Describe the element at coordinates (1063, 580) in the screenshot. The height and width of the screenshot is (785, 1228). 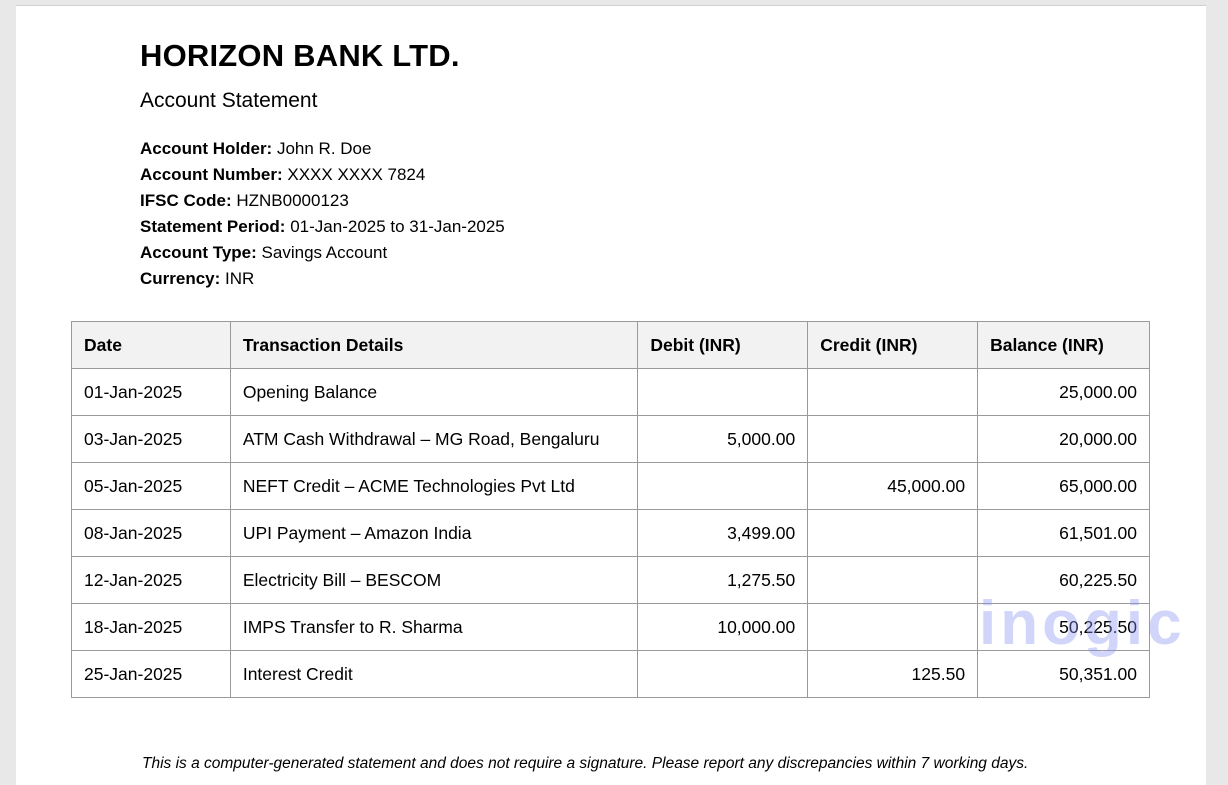
I see `cell-balance: 60,225.50` at that location.